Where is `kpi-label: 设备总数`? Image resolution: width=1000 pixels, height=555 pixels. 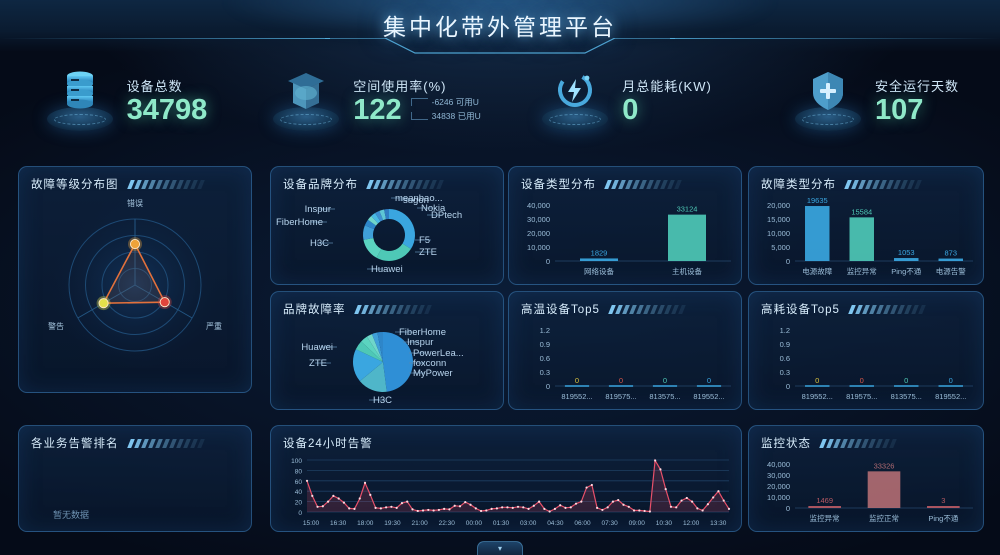
kpi-label: 设备总数 is located at coordinates (154, 86).